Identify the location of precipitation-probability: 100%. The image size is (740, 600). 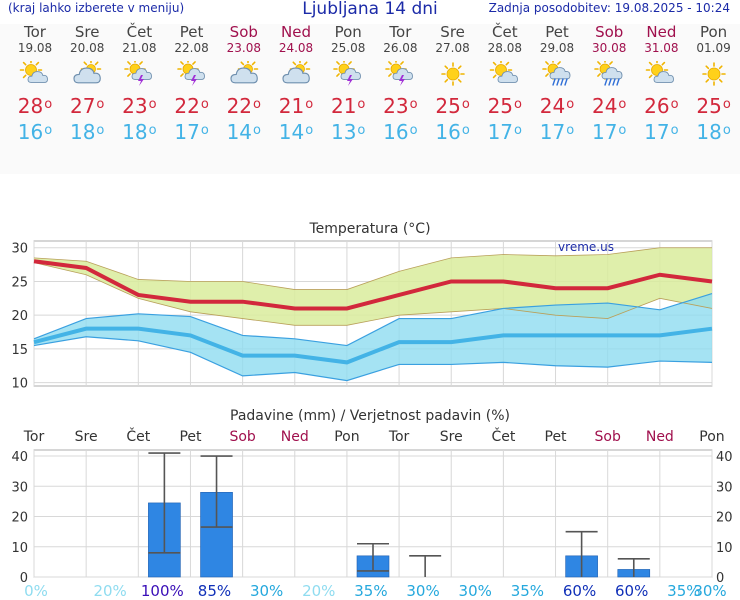
(162, 591).